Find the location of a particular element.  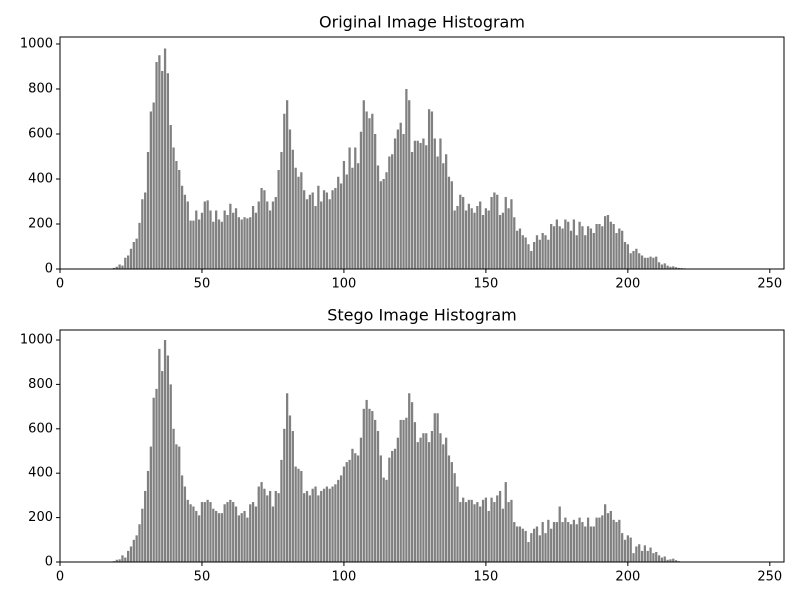

y-tick-label: 1000 is located at coordinates (36, 43).